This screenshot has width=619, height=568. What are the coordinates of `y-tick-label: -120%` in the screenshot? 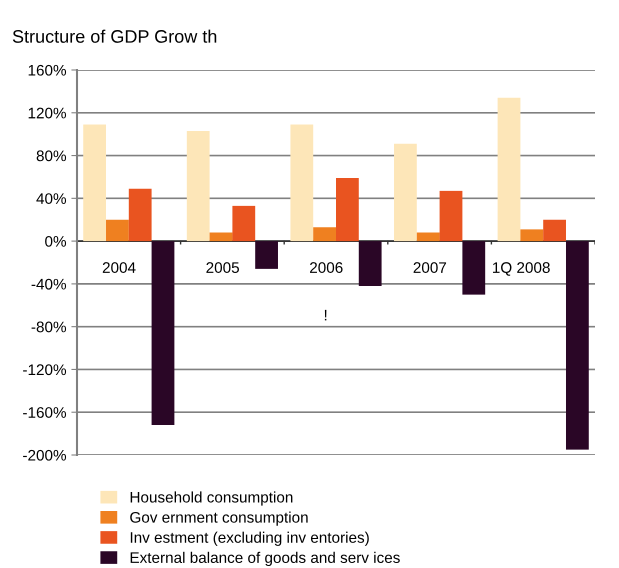 It's located at (44, 370).